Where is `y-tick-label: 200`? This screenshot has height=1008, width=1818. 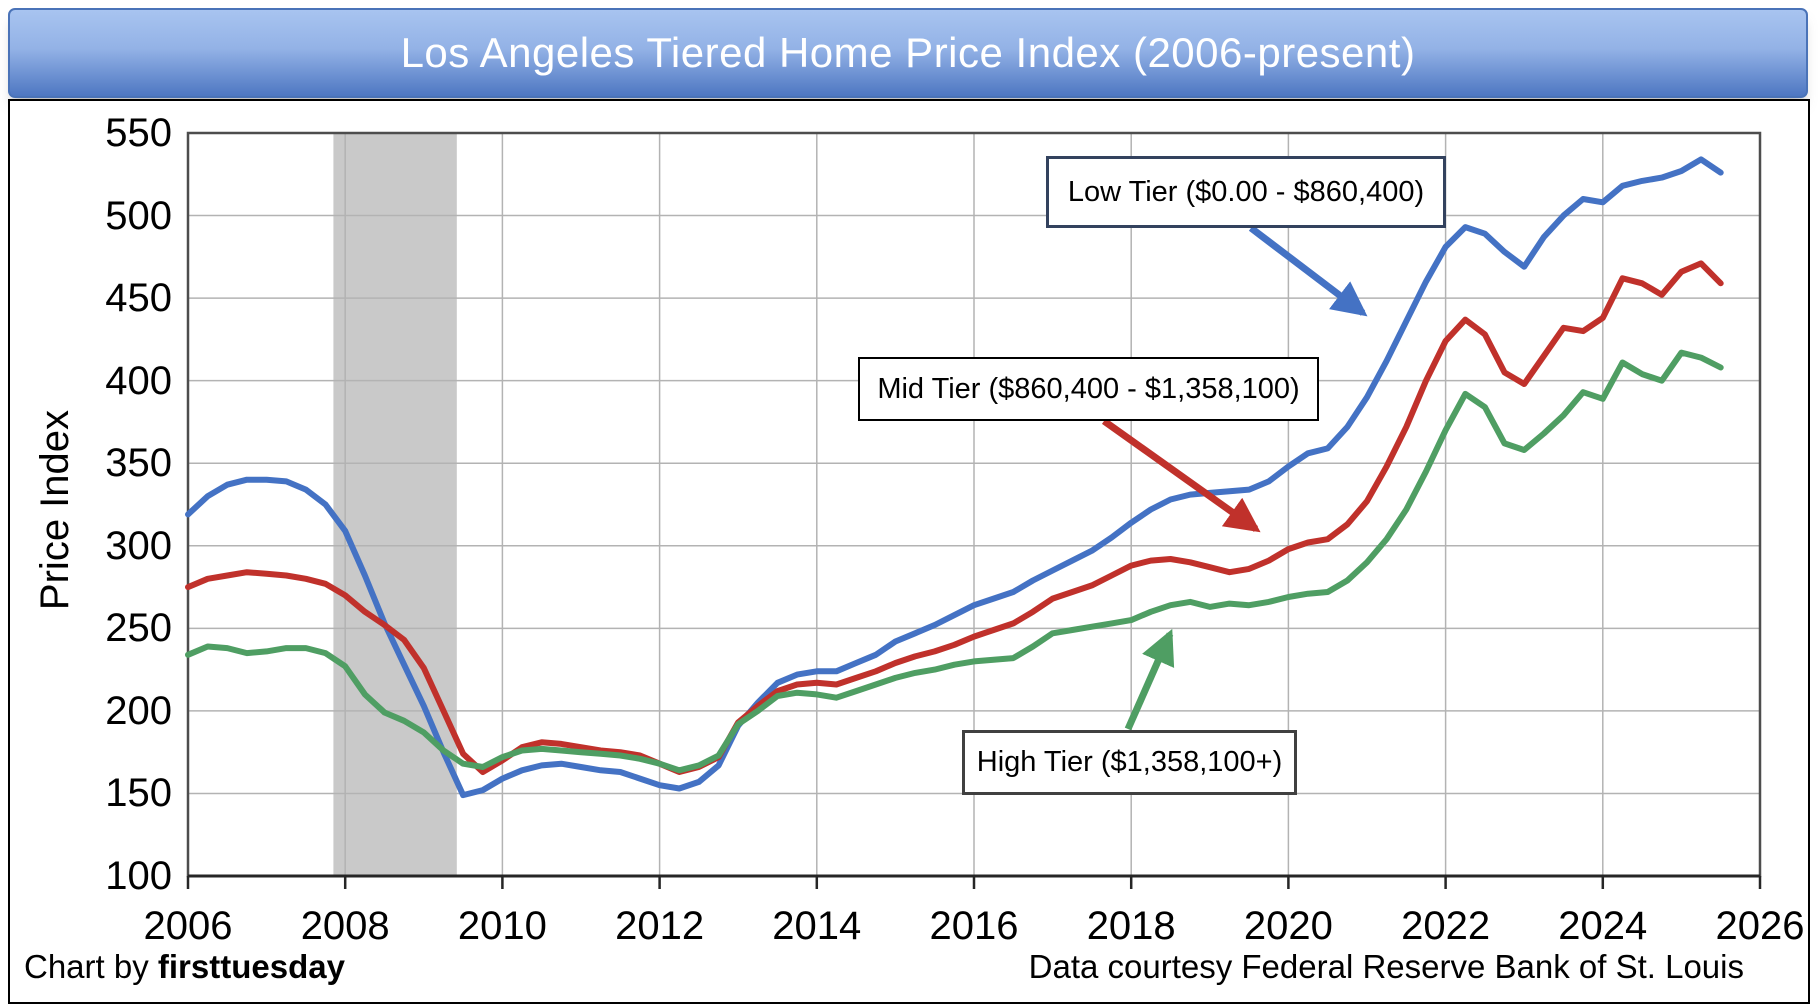 y-tick-label: 200 is located at coordinates (138, 710).